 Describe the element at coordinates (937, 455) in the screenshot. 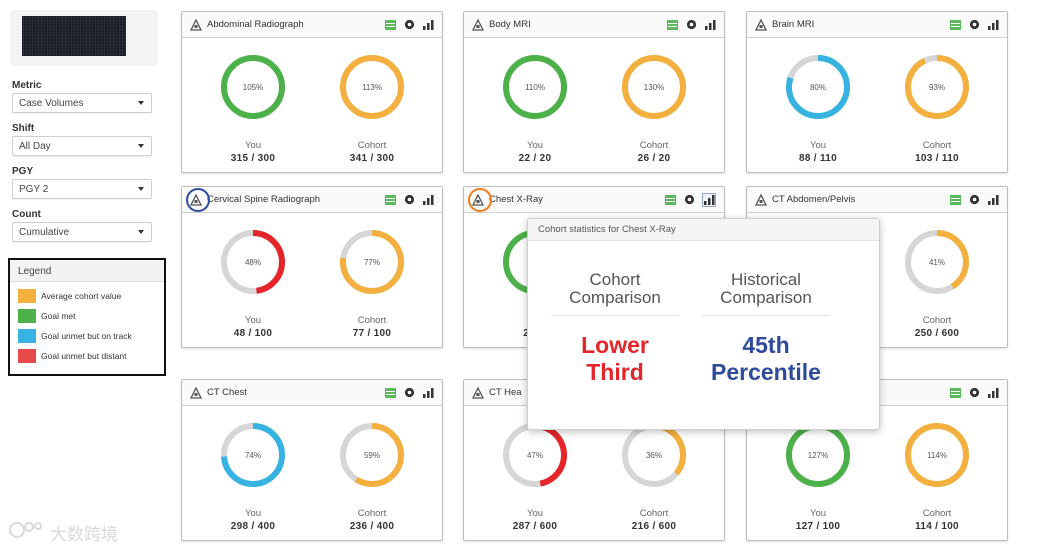

I see `donut-percent-label: 114%` at that location.